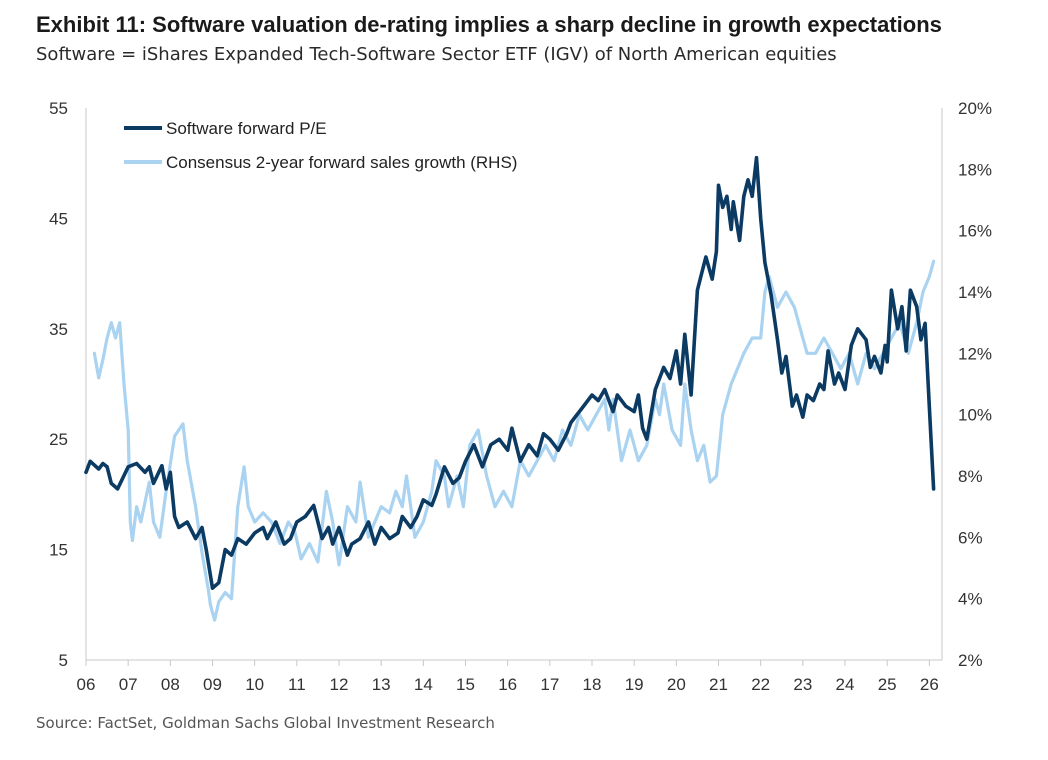  Describe the element at coordinates (423, 684) in the screenshot. I see `x-tick-label: 14` at that location.